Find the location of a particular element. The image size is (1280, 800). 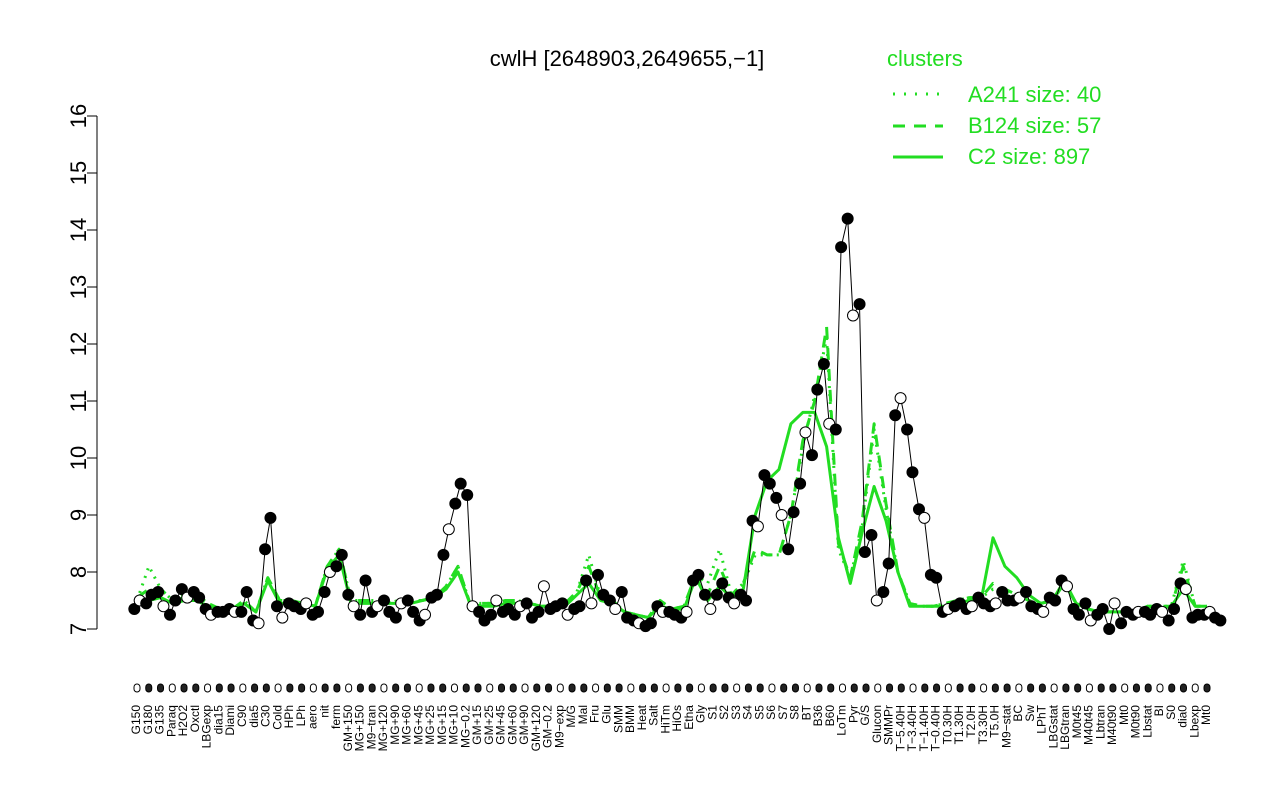

x-tick-label: C30 is located at coordinates (266, 716).